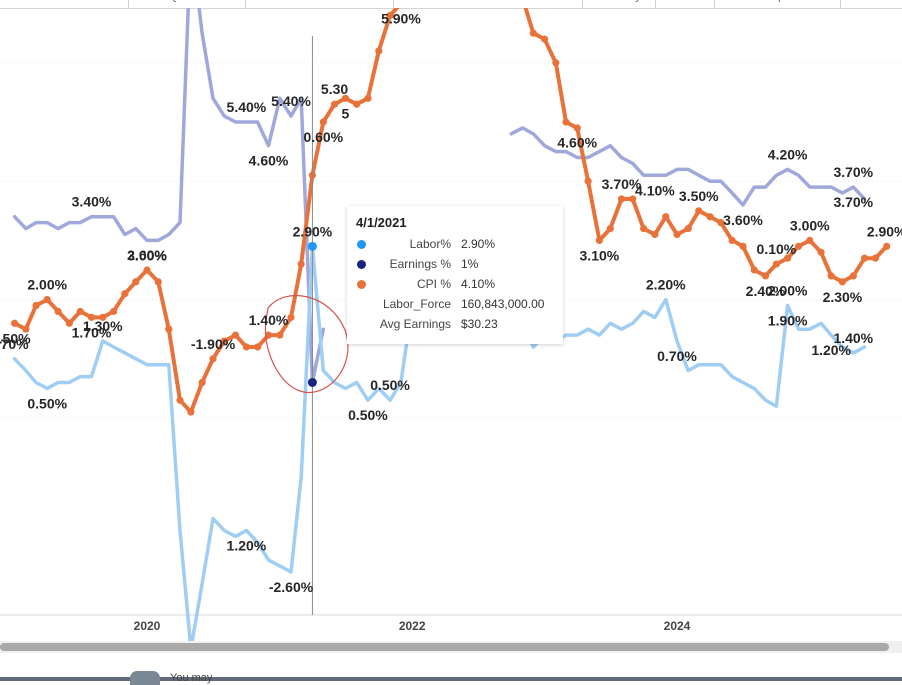  I want to click on earnings_late-series-line, so click(688, 166).